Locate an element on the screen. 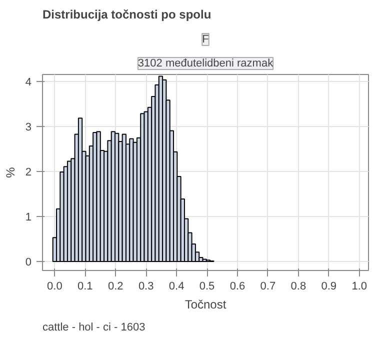  x-tick-label: 0.4 is located at coordinates (176, 286).